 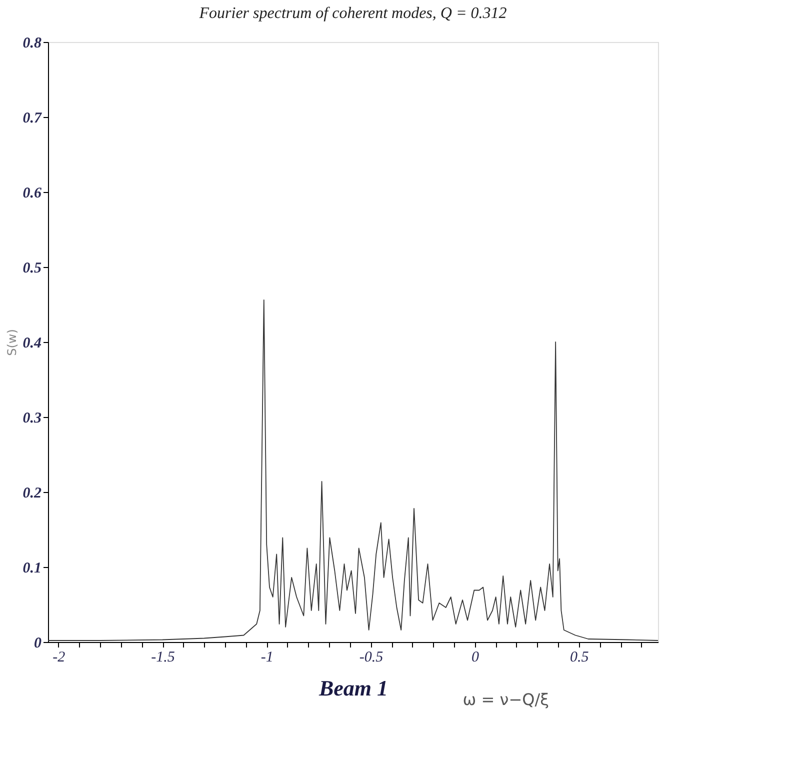 I want to click on y-tick-label: 0.1, so click(x=32, y=568).